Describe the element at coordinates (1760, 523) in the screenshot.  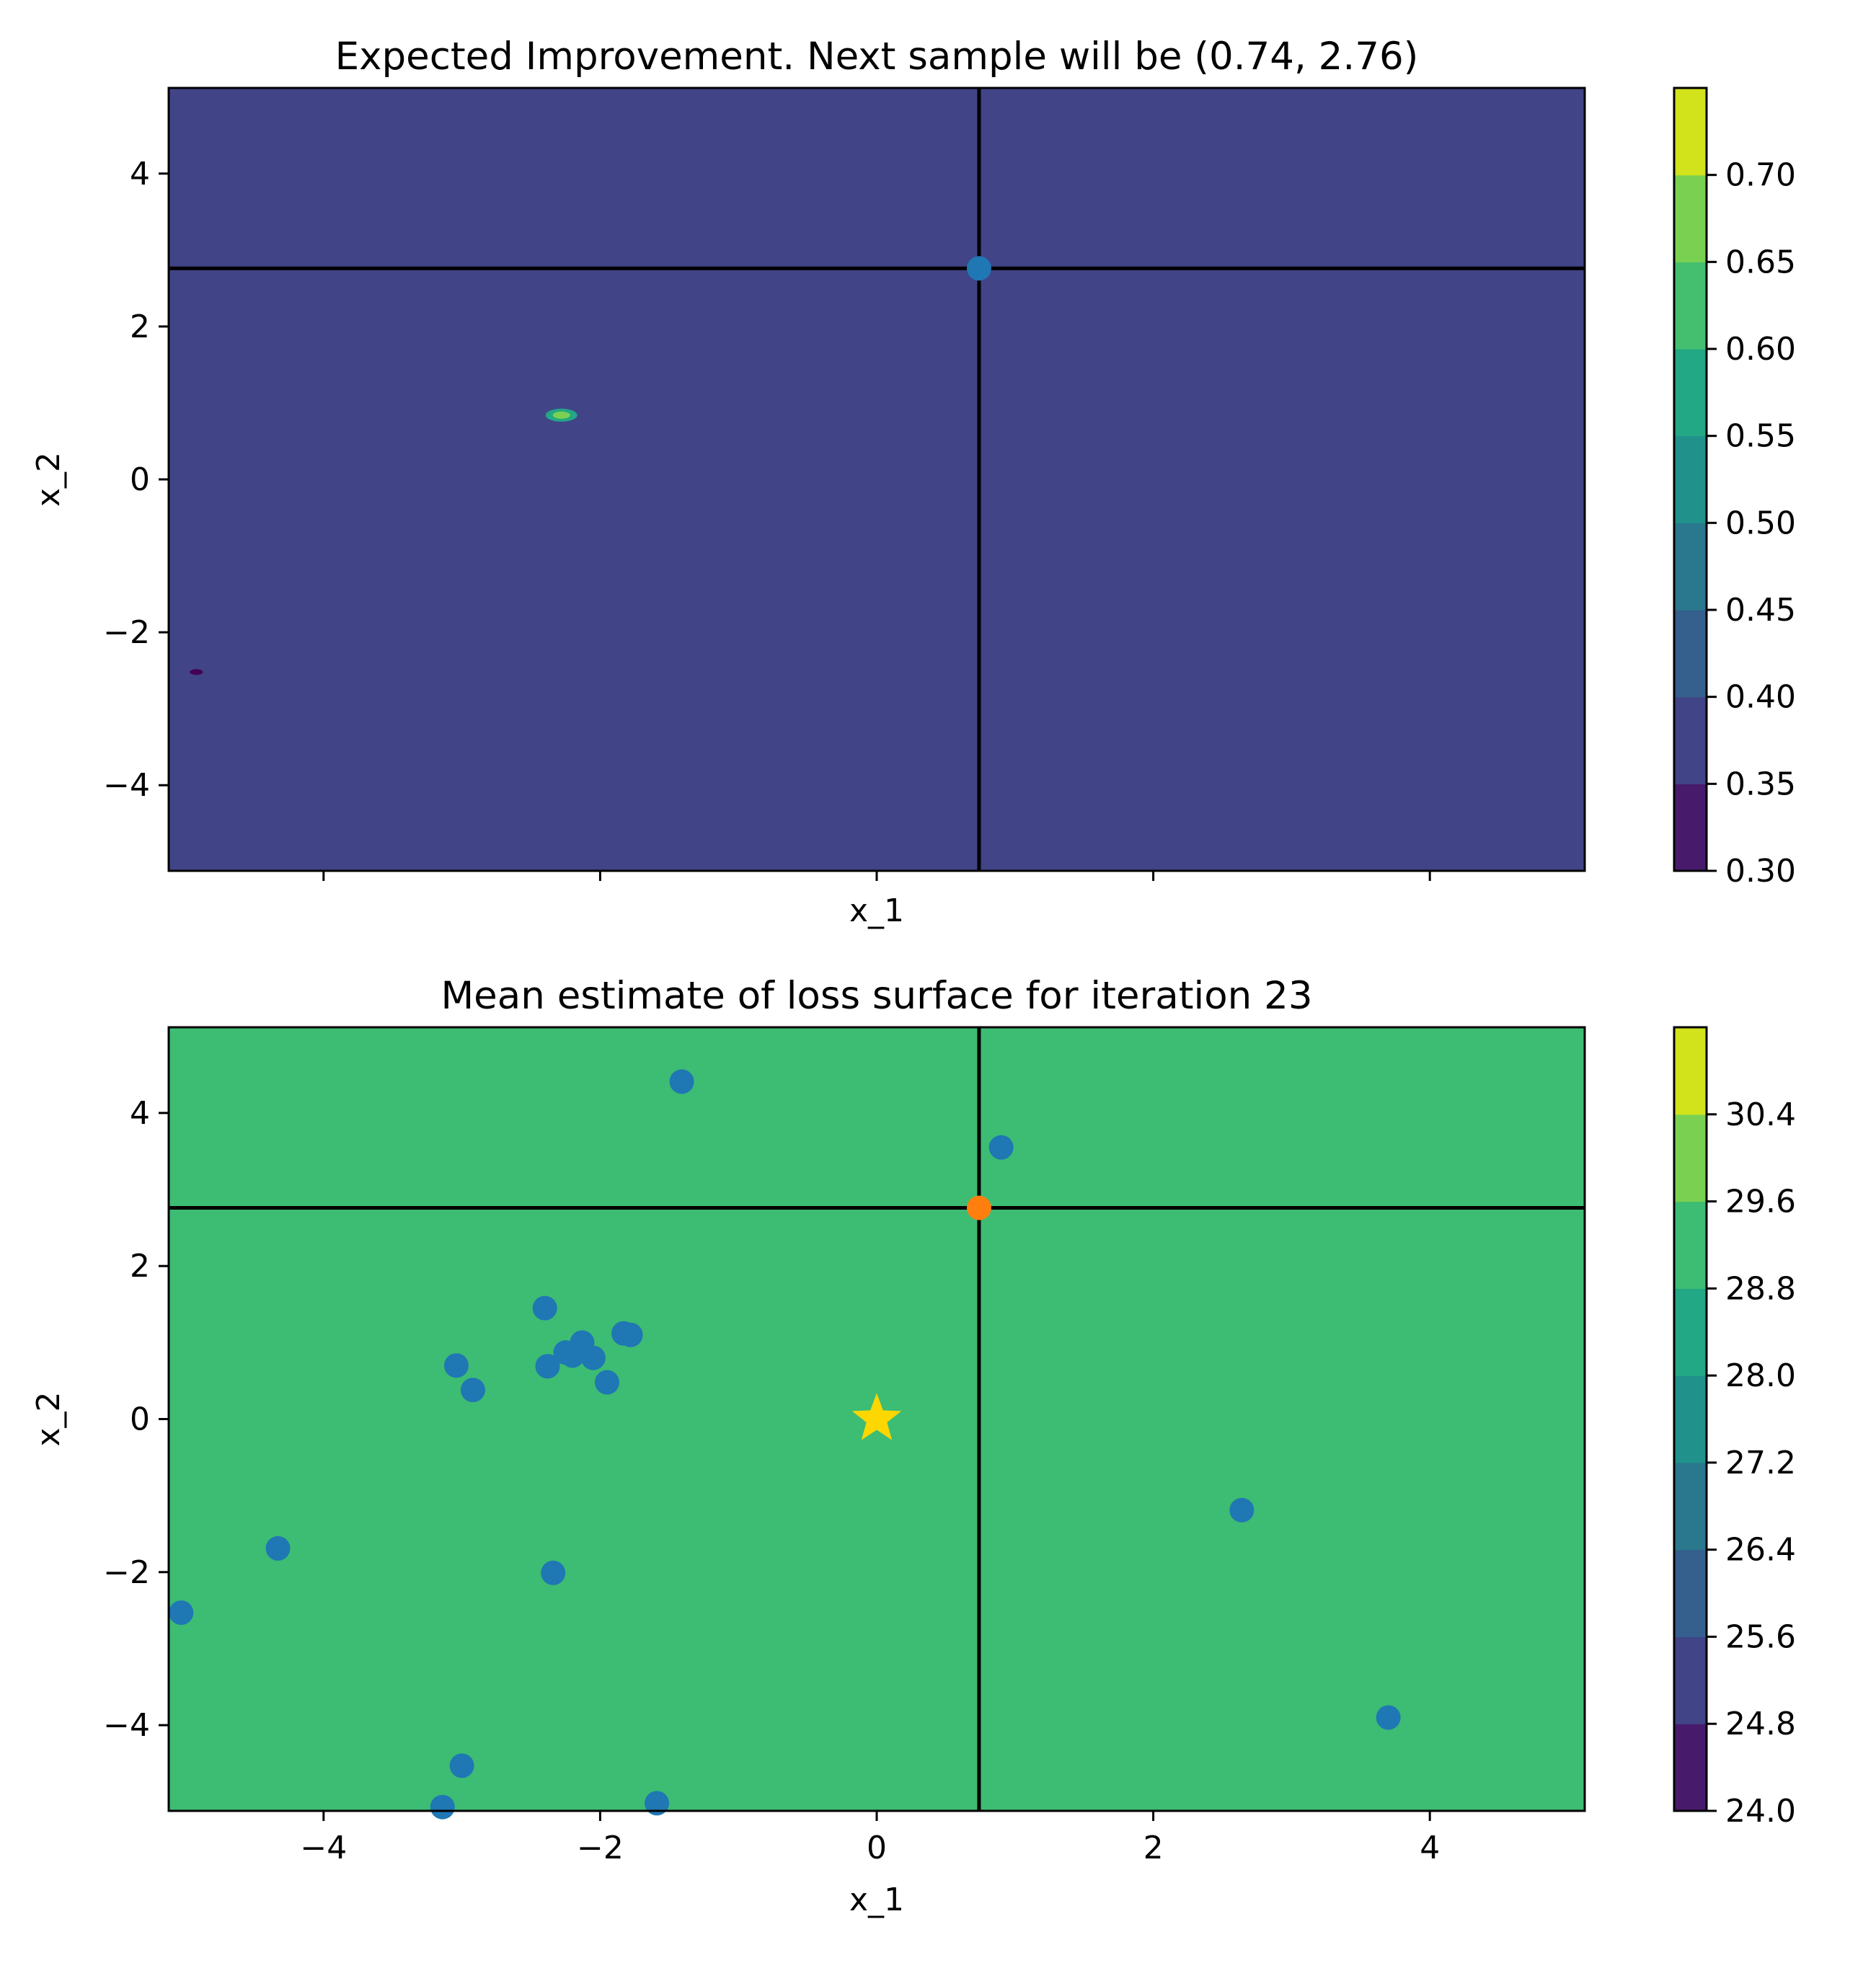
I see `colorbar-tick-label: 0.50` at that location.